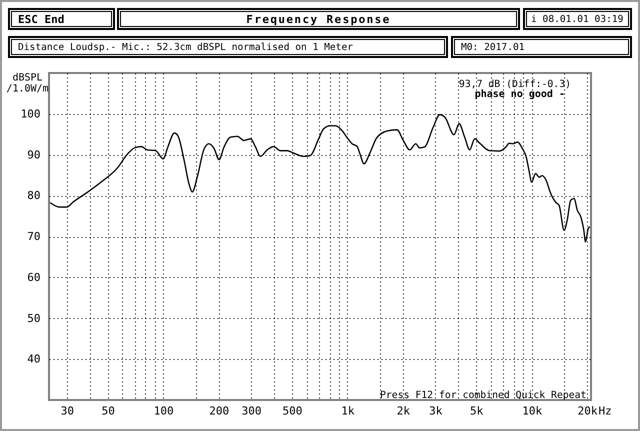 This screenshot has height=431, width=640. What do you see at coordinates (186, 47) in the screenshot?
I see `chart-subtitle: Distance Loudsp.- Mic.: 52.3cm dBSPL normalised on 1 Meter` at bounding box center [186, 47].